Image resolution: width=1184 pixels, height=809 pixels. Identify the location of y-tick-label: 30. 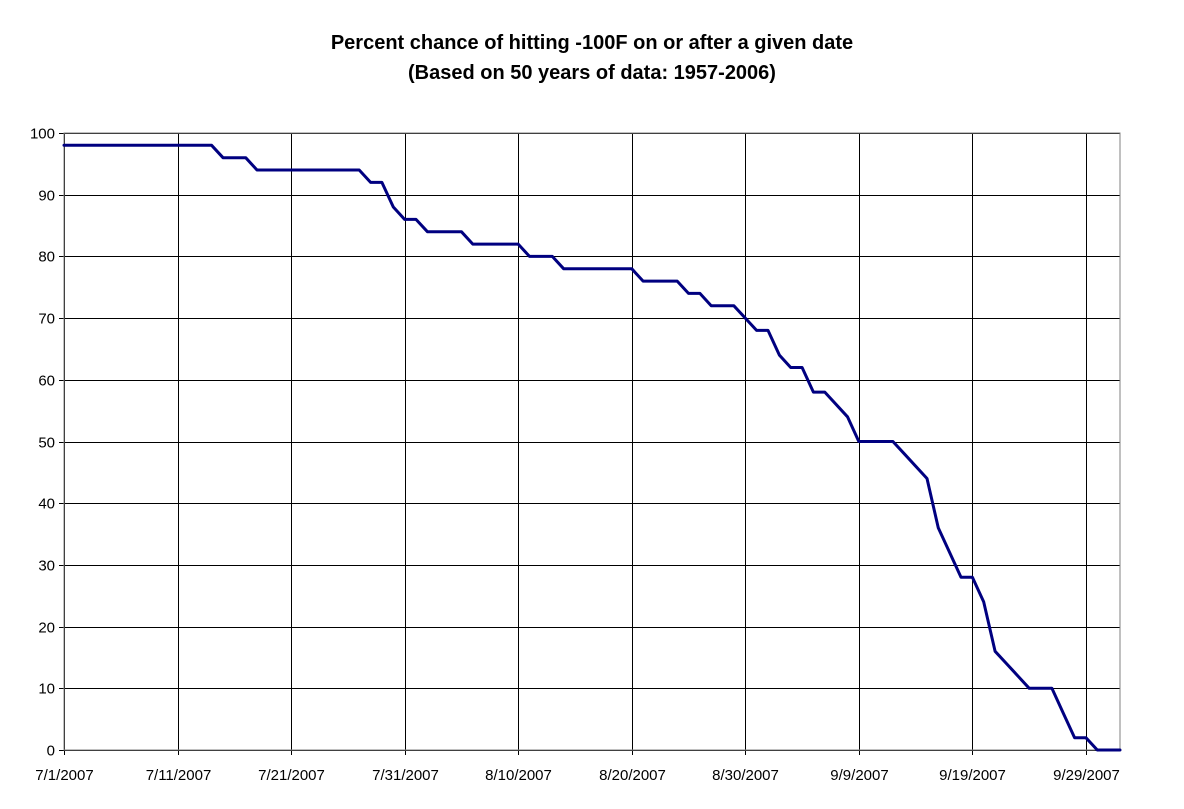
(46, 566).